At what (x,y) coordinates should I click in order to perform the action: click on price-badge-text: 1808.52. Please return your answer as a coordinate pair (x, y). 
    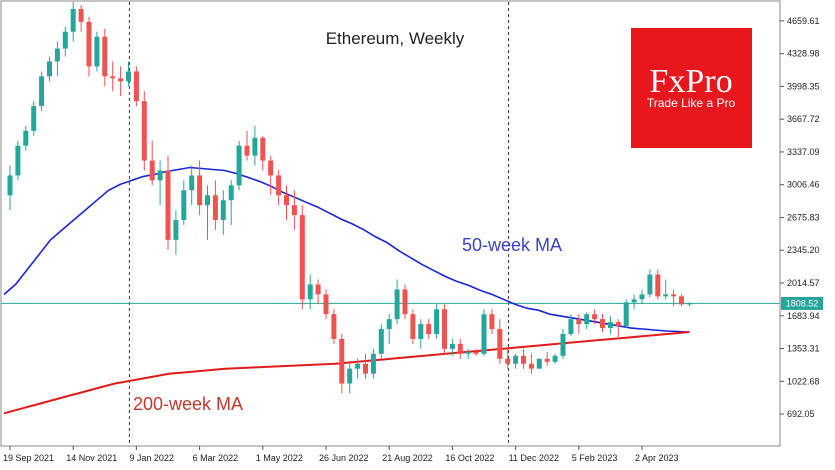
    Looking at the image, I should click on (802, 303).